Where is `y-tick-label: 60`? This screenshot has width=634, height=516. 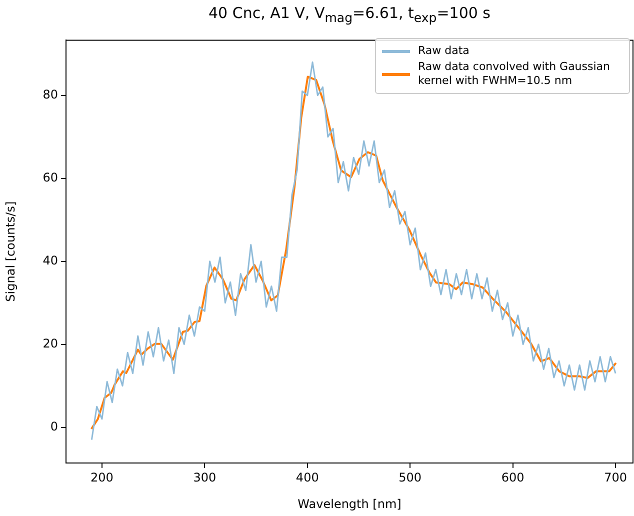 y-tick-label: 60 is located at coordinates (50, 177).